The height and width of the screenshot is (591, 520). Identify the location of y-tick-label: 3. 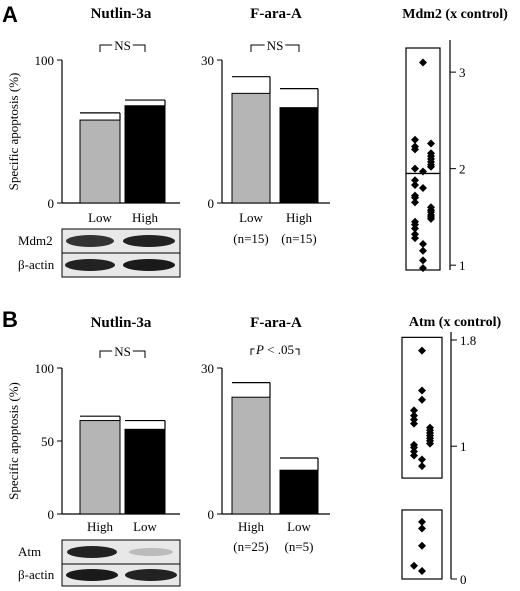
(462, 72).